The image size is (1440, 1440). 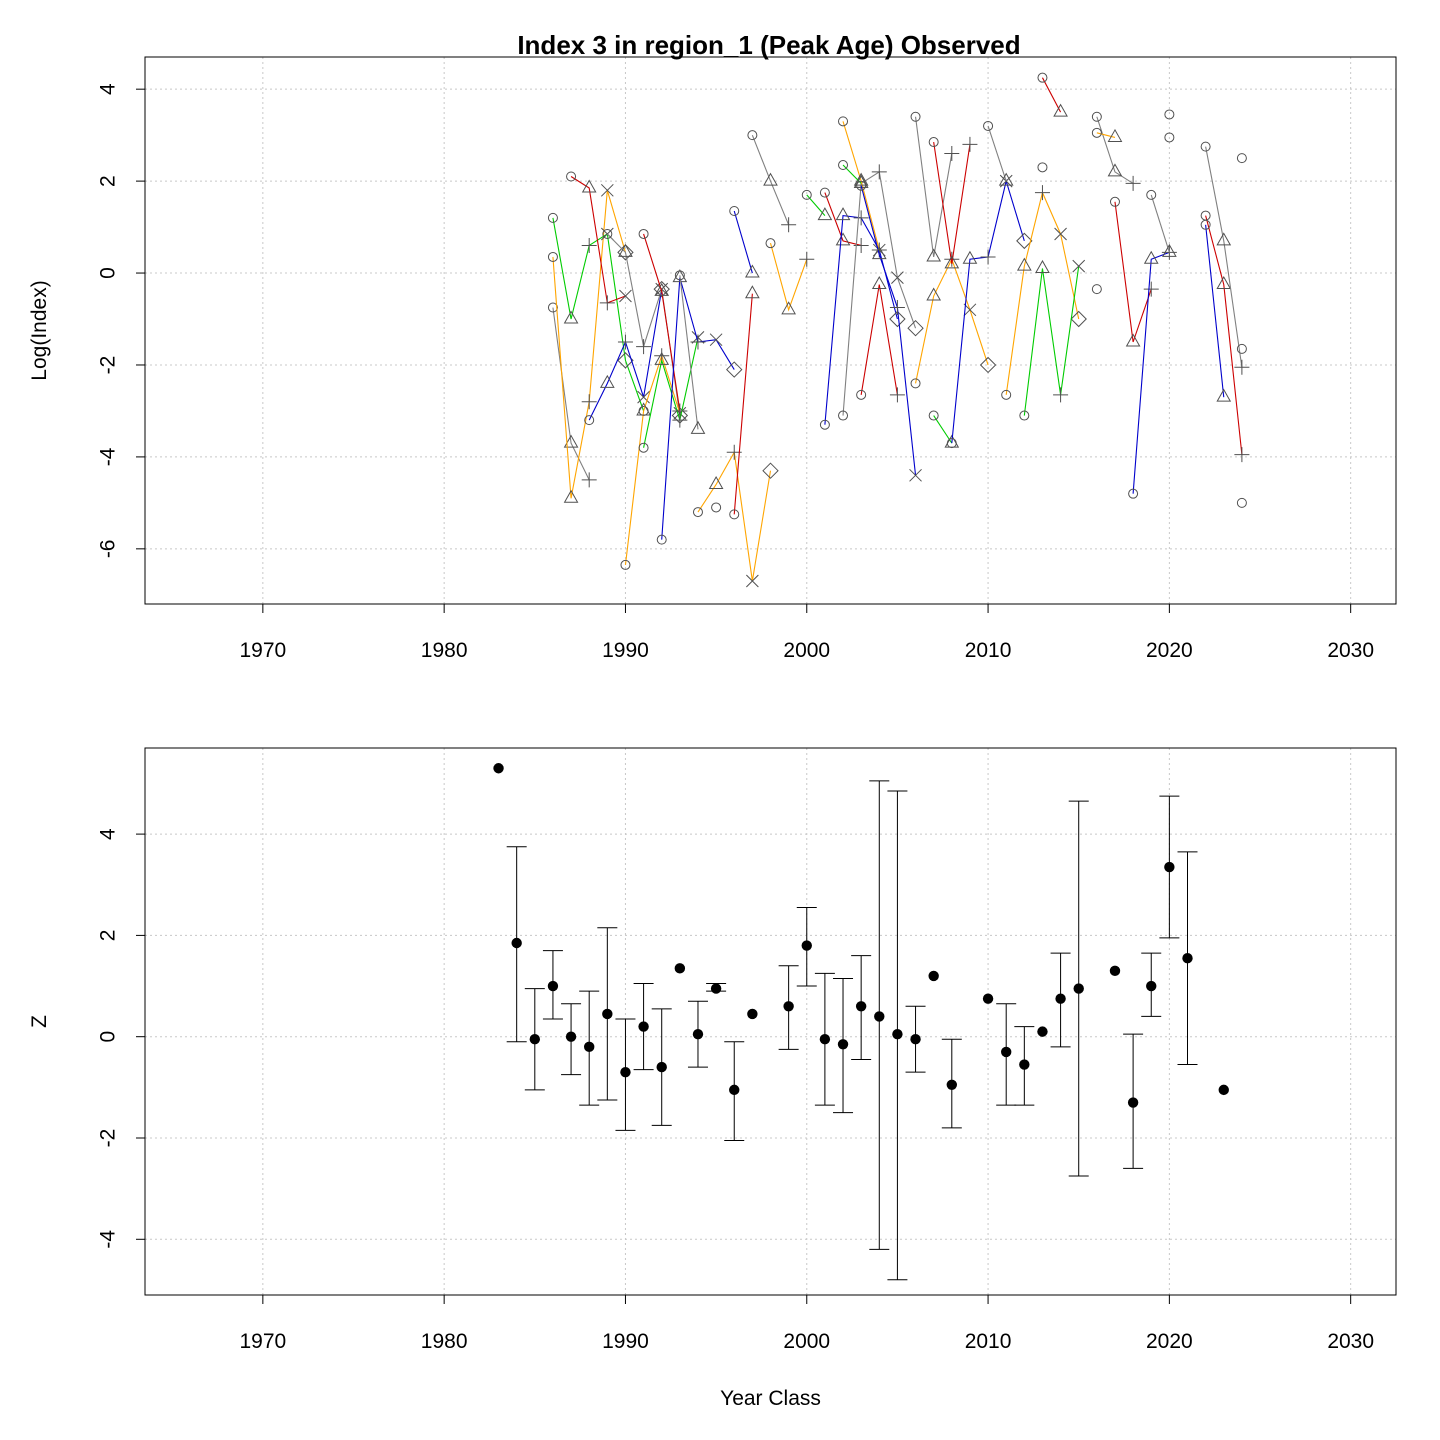 I want to click on y-axis-label: Log(Index), so click(x=39, y=330).